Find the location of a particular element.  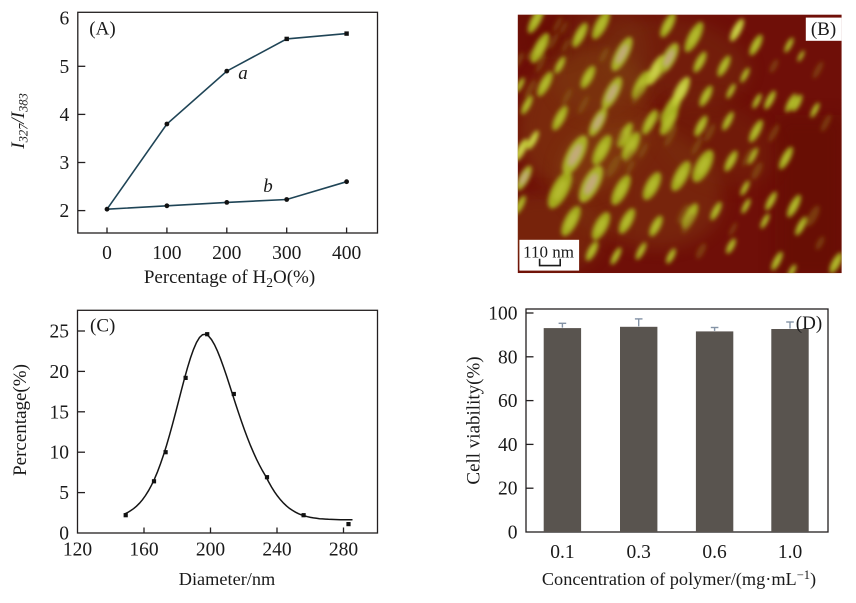

svg-text: 2 is located at coordinates (65, 211).